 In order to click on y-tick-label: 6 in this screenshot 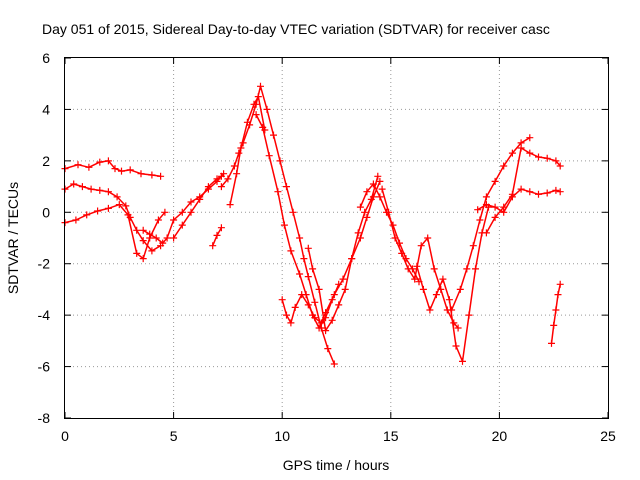, I will do `click(46, 58)`.